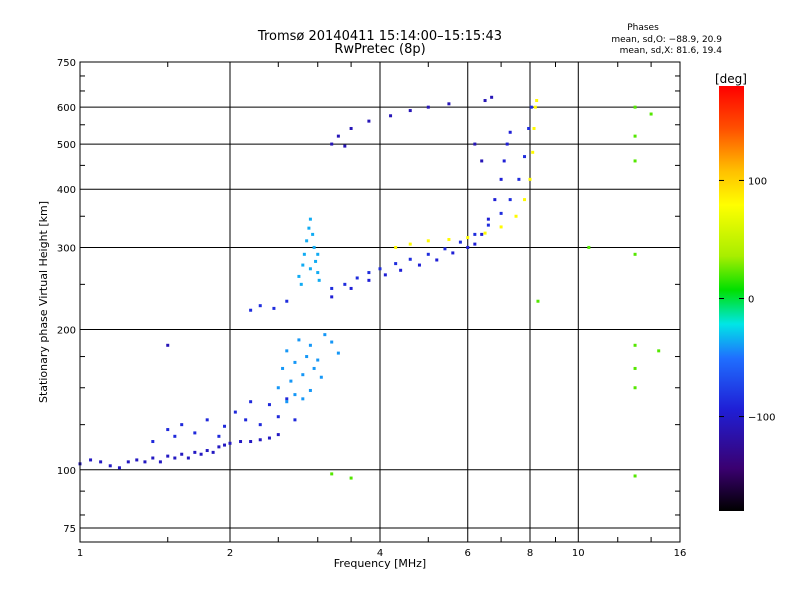 Image resolution: width=800 pixels, height=600 pixels. I want to click on x-tick-label: 6, so click(468, 553).